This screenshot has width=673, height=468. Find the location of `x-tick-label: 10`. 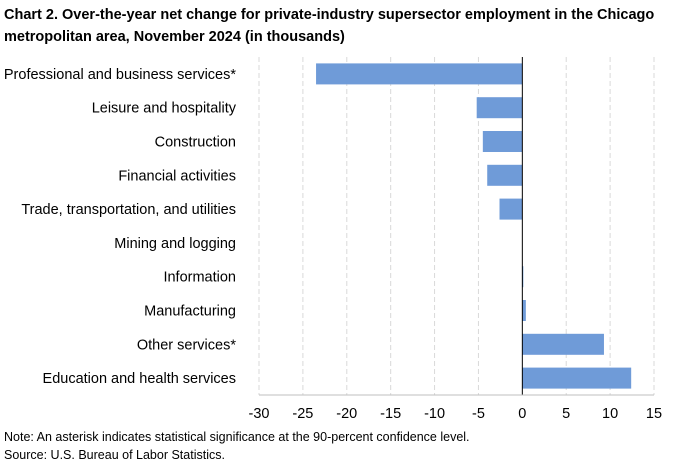

x-tick-label: 10 is located at coordinates (610, 414).